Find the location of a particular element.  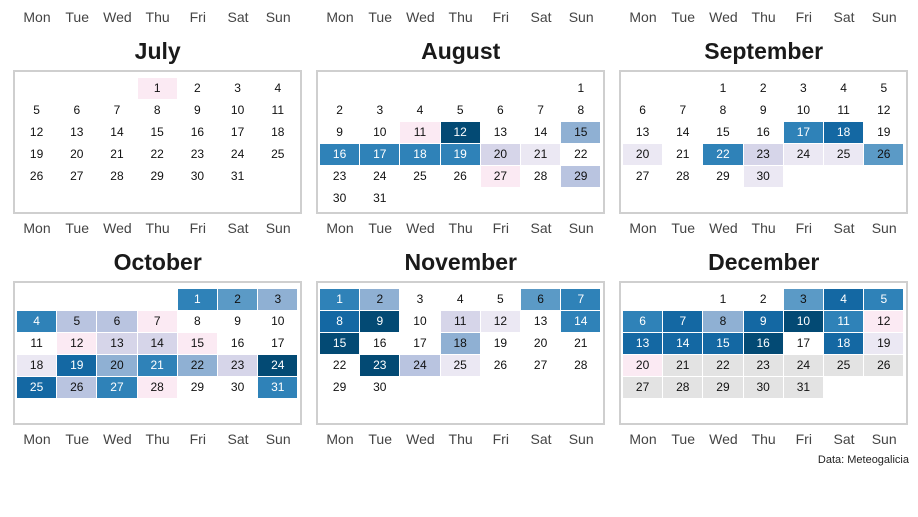

day-cell: 29 is located at coordinates (157, 176).